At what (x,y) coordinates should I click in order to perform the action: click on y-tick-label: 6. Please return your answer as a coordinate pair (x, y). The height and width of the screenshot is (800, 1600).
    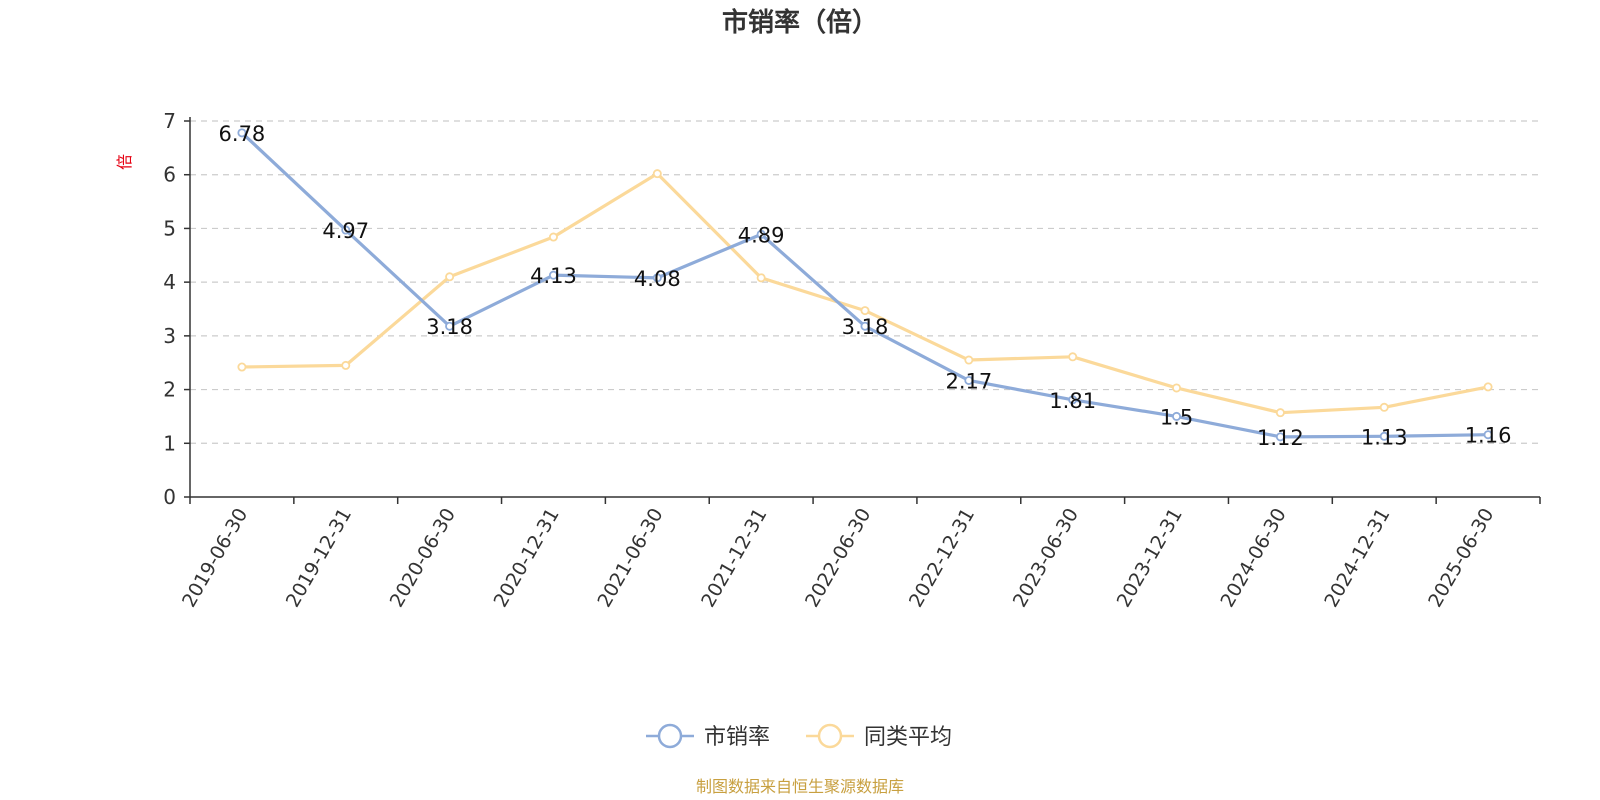
    Looking at the image, I should click on (169, 175).